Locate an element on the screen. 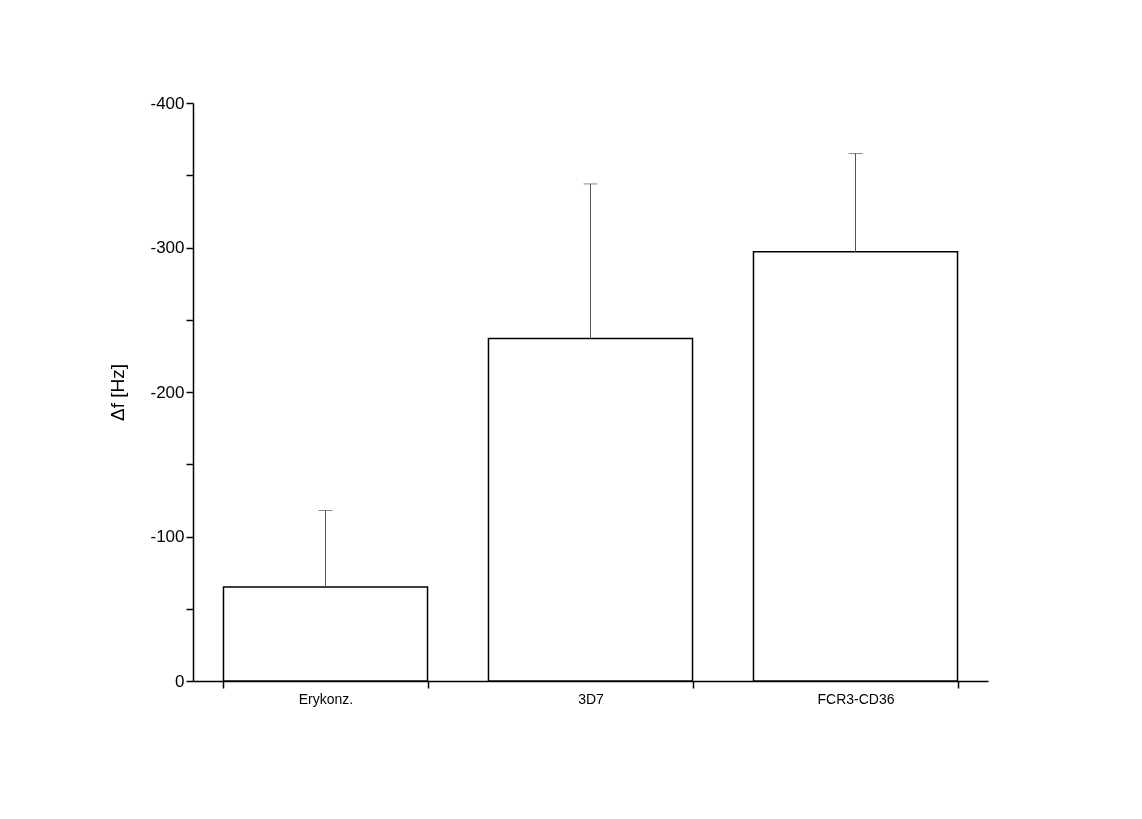 This screenshot has width=1142, height=819. y-tick-label: -300 is located at coordinates (167, 247).